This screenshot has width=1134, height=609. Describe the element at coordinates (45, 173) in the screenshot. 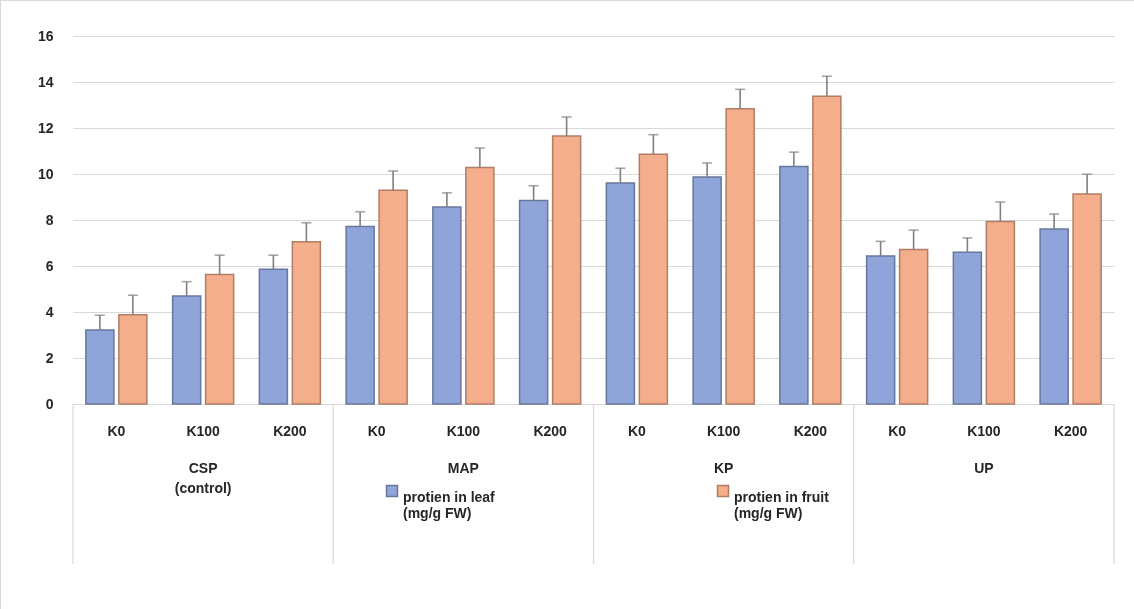

I see `y-tick-label: 10` at that location.